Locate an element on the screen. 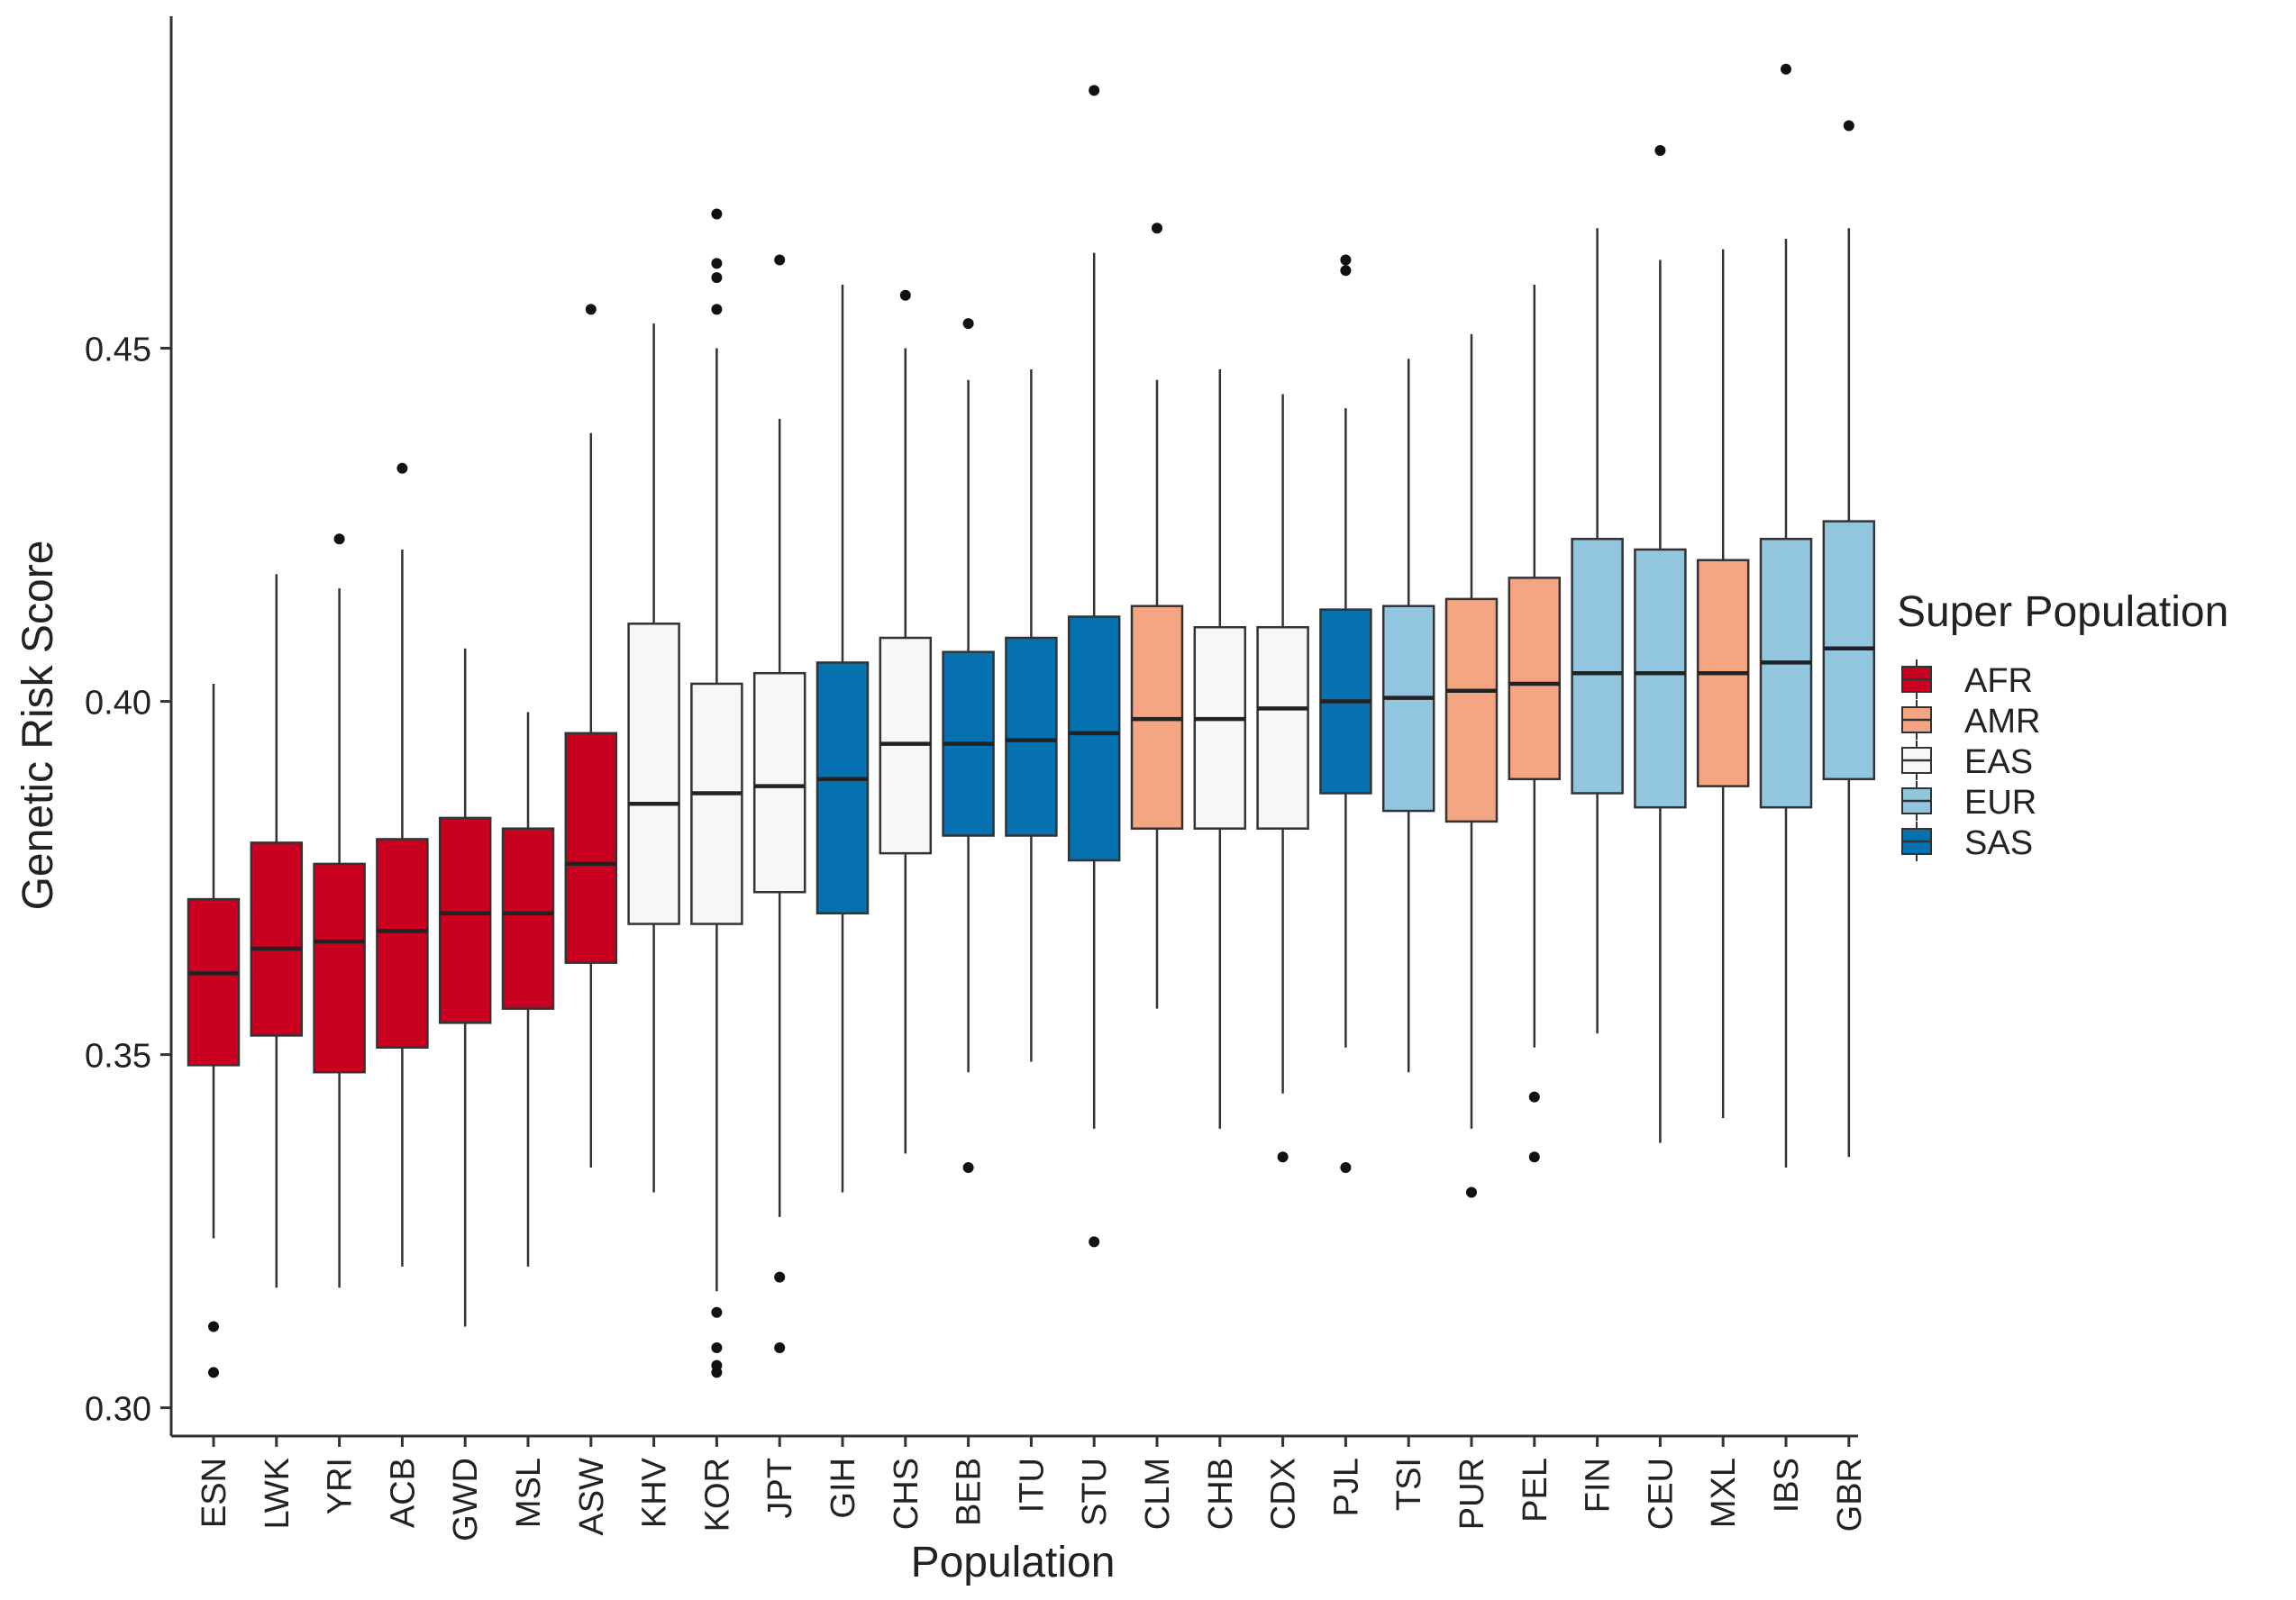 The width and height of the screenshot is (2296, 1600). x-tick-label: ESN is located at coordinates (215, 1493).